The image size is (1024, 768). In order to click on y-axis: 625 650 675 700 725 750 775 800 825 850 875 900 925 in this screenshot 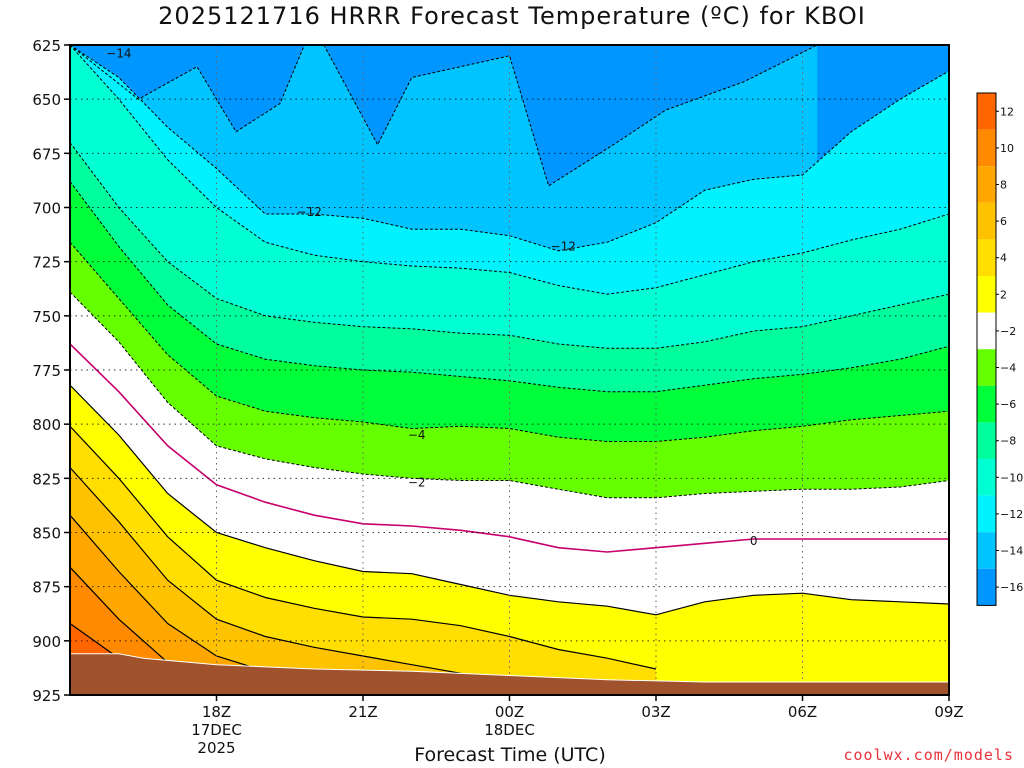, I will do `click(51, 371)`.